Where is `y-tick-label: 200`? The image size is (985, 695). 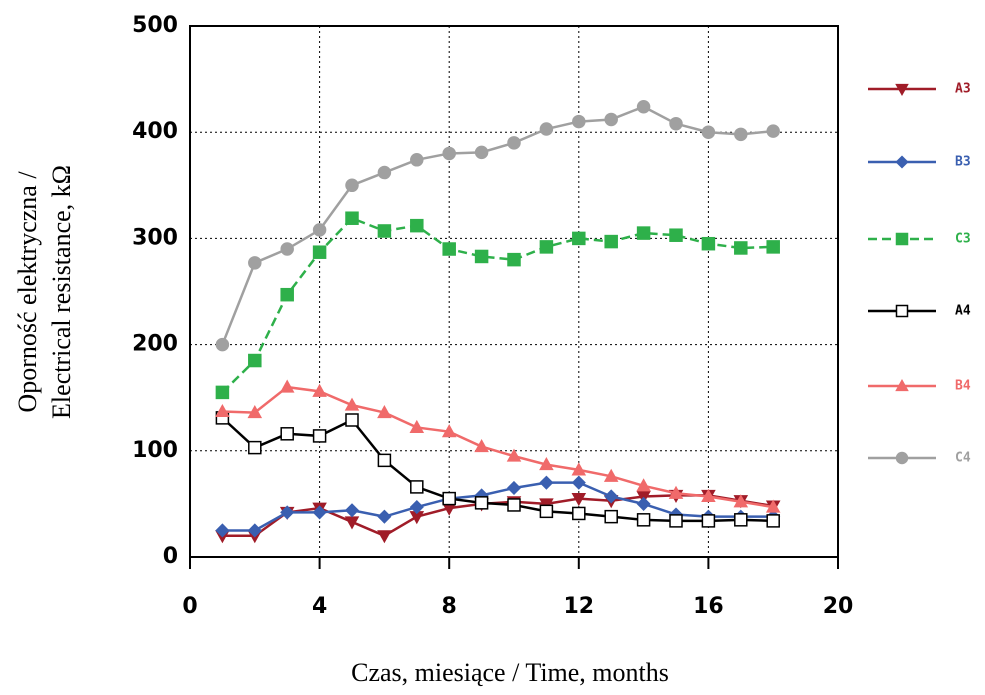
y-tick-label: 200 is located at coordinates (155, 344).